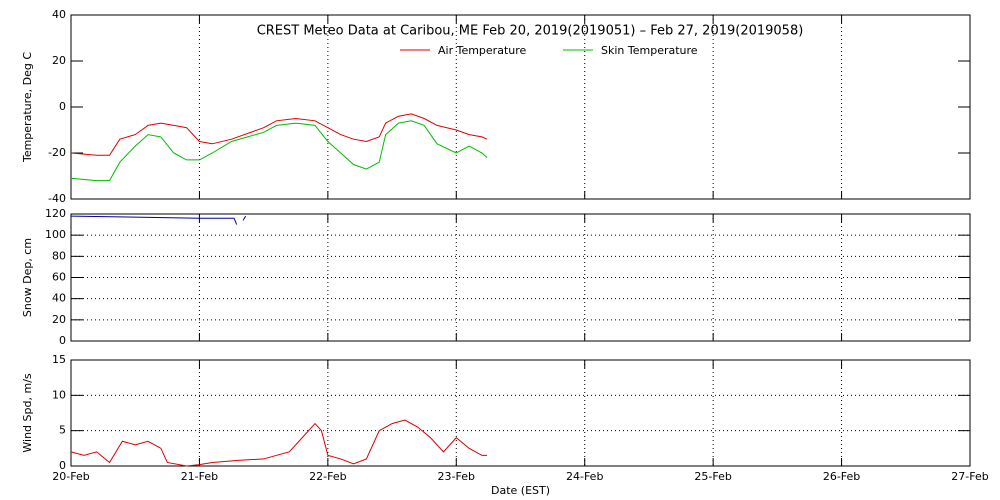 Image resolution: width=1000 pixels, height=500 pixels. What do you see at coordinates (55, 213) in the screenshot?
I see `y-tick-label: 120` at bounding box center [55, 213].